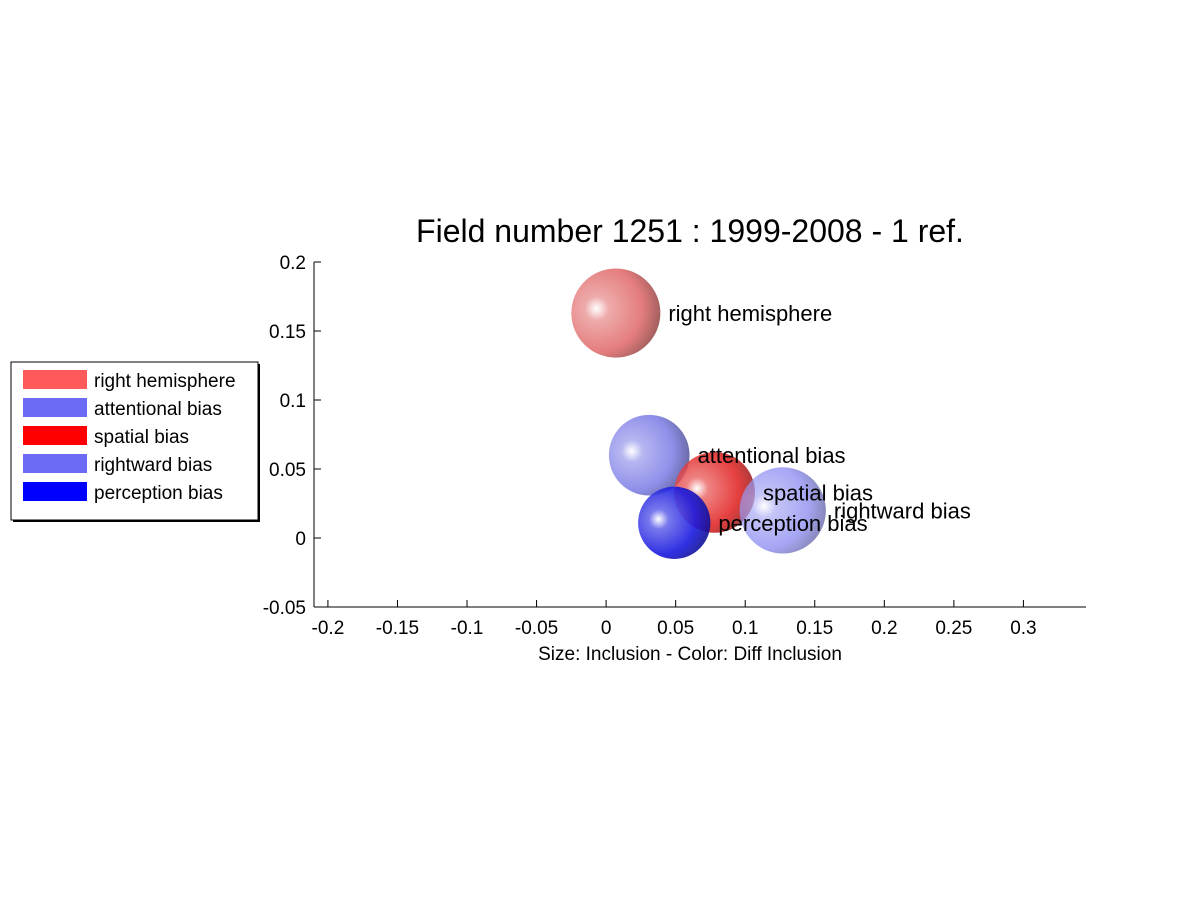 This screenshot has height=900, width=1200. I want to click on x-tick-label: 0, so click(606, 628).